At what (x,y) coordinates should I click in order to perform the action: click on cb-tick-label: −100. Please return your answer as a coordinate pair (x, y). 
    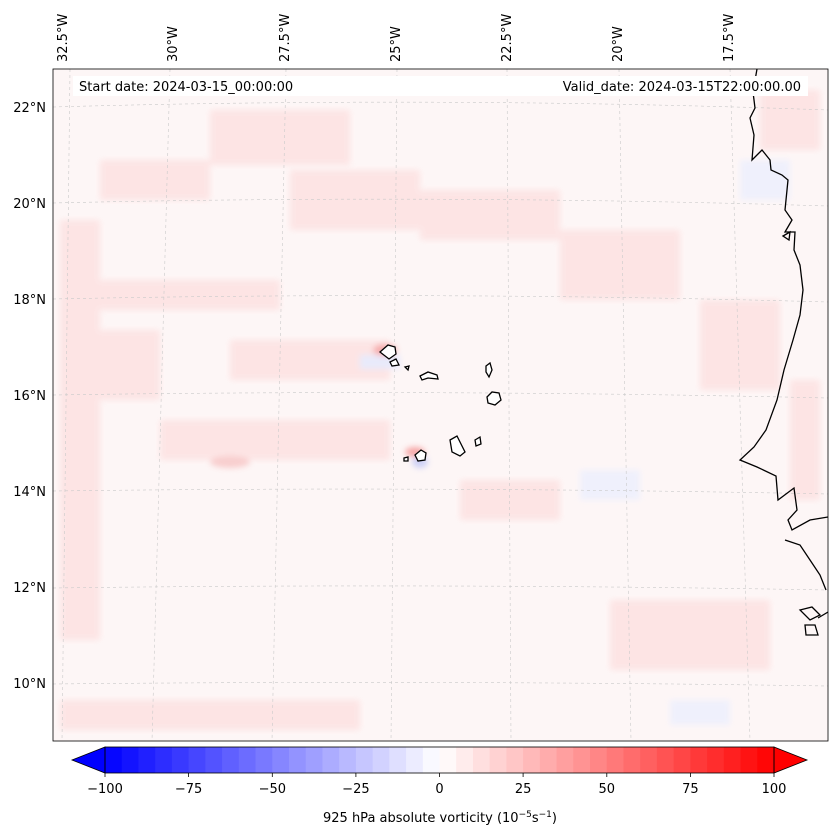
    Looking at the image, I should click on (105, 789).